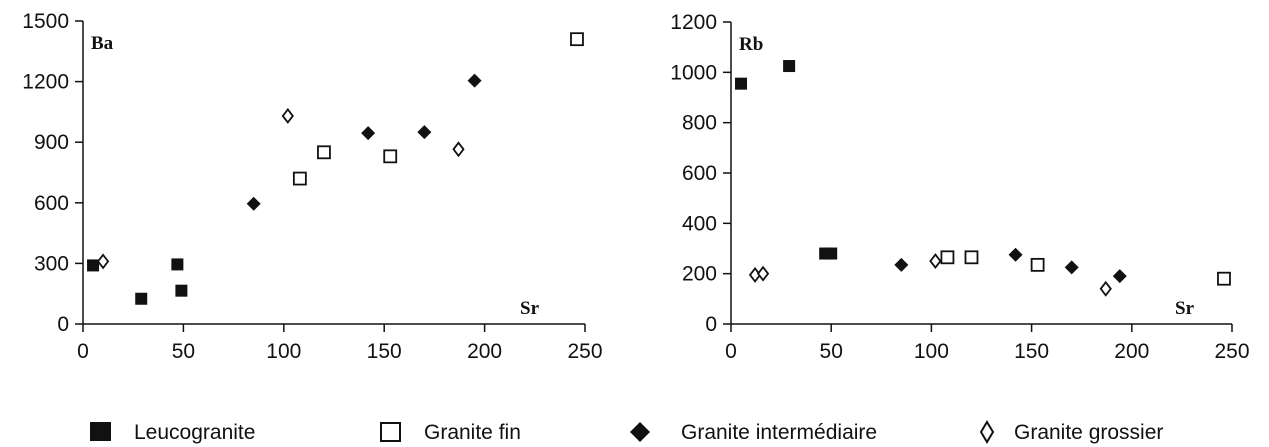  I want to click on legend-item-granite-grossier: Granite grossier, so click(1071, 432).